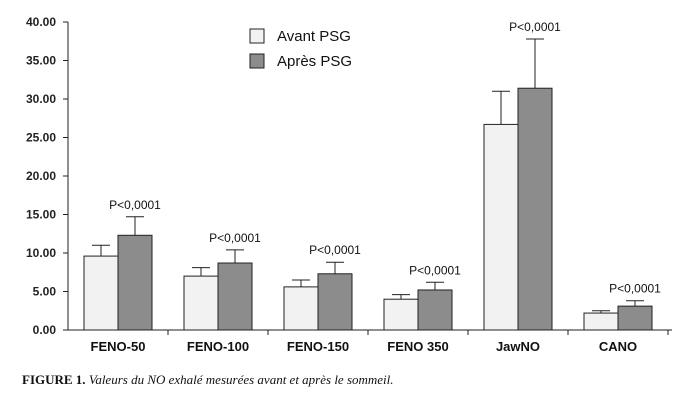  What do you see at coordinates (518, 346) in the screenshot?
I see `category-label: JawNO` at bounding box center [518, 346].